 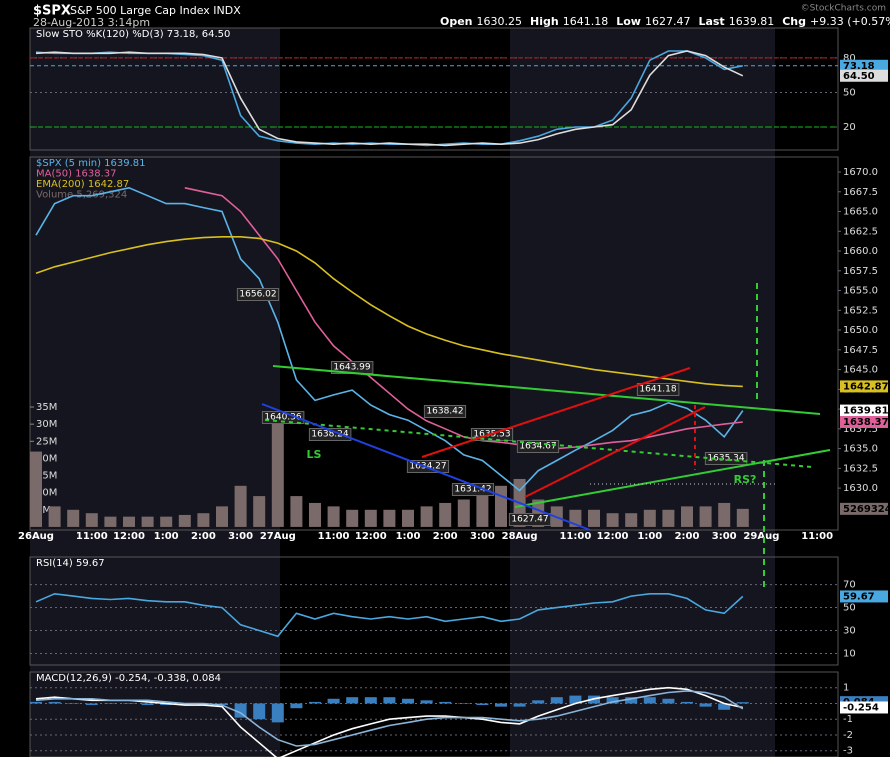 I want to click on y2-tick-label: 15M, so click(x=46, y=476).